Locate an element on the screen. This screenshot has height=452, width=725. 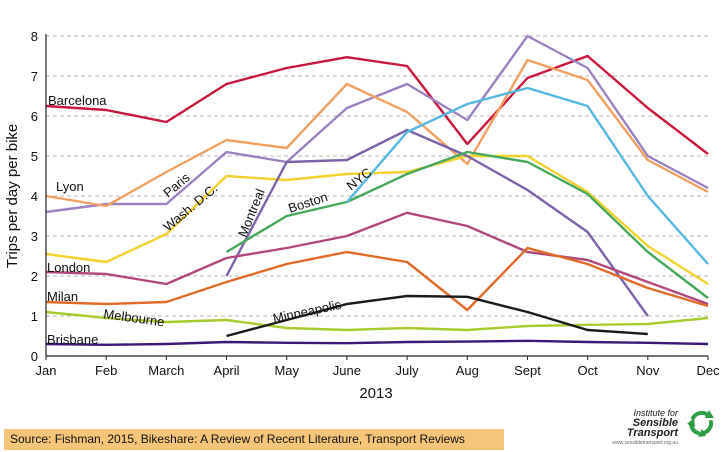
y-tick-label: 1 is located at coordinates (34, 316).